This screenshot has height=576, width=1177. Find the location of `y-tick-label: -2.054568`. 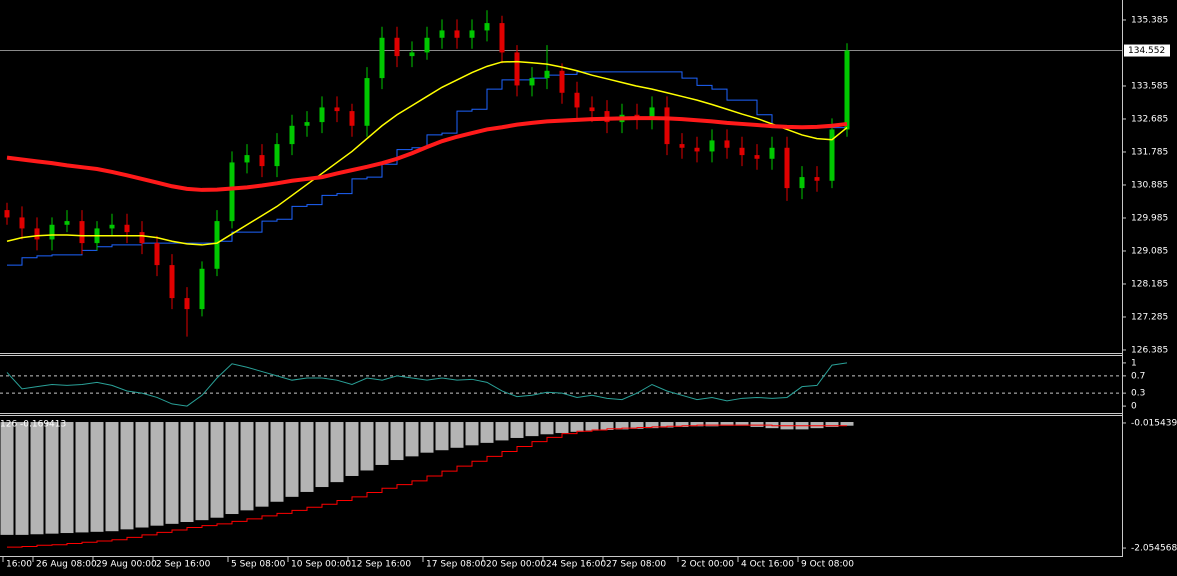

y-tick-label: -2.054568 is located at coordinates (1154, 549).